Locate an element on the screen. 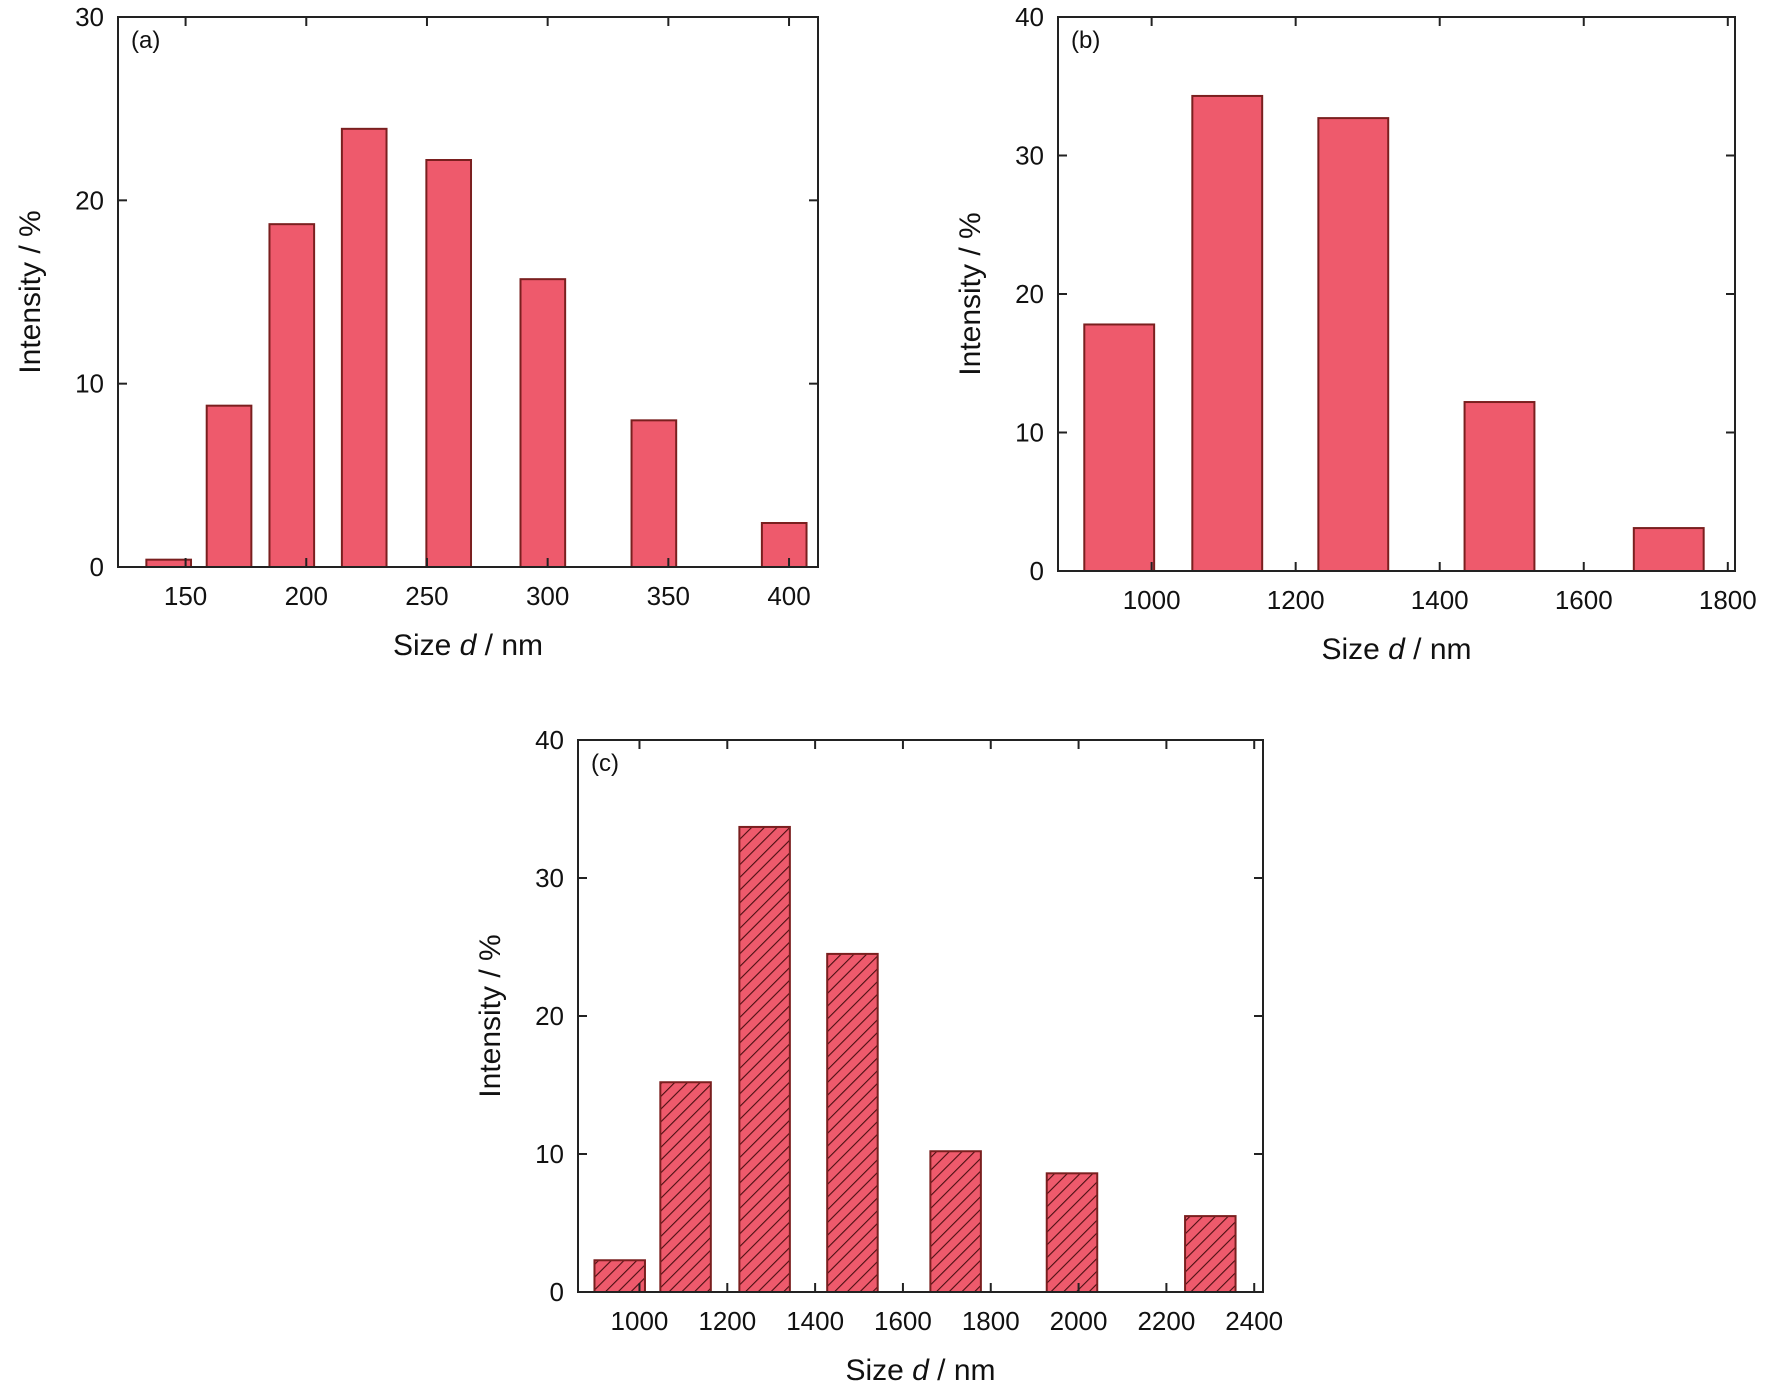 The width and height of the screenshot is (1772, 1385). x-tick-label: 150 is located at coordinates (185, 596).